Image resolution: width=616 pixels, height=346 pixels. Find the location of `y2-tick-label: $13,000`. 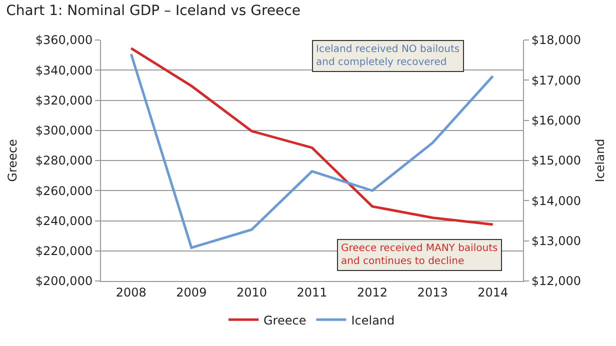

y2-tick-label: $13,000 is located at coordinates (556, 241).